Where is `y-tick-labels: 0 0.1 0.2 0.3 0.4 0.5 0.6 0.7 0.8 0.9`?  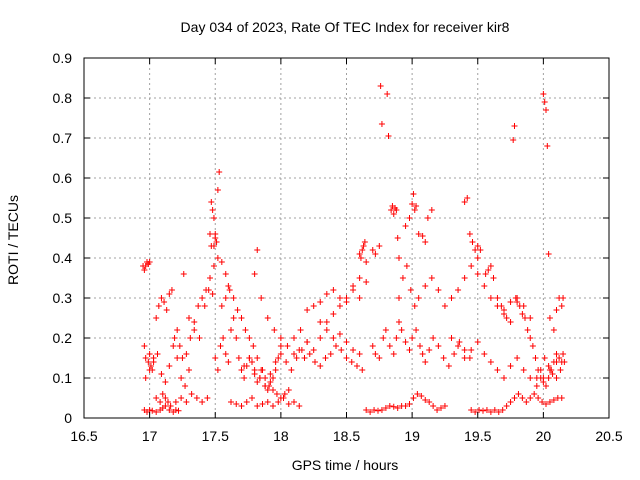
y-tick-labels: 0 0.1 0.2 0.3 0.4 0.5 0.6 0.7 0.8 0.9 is located at coordinates (63, 238).